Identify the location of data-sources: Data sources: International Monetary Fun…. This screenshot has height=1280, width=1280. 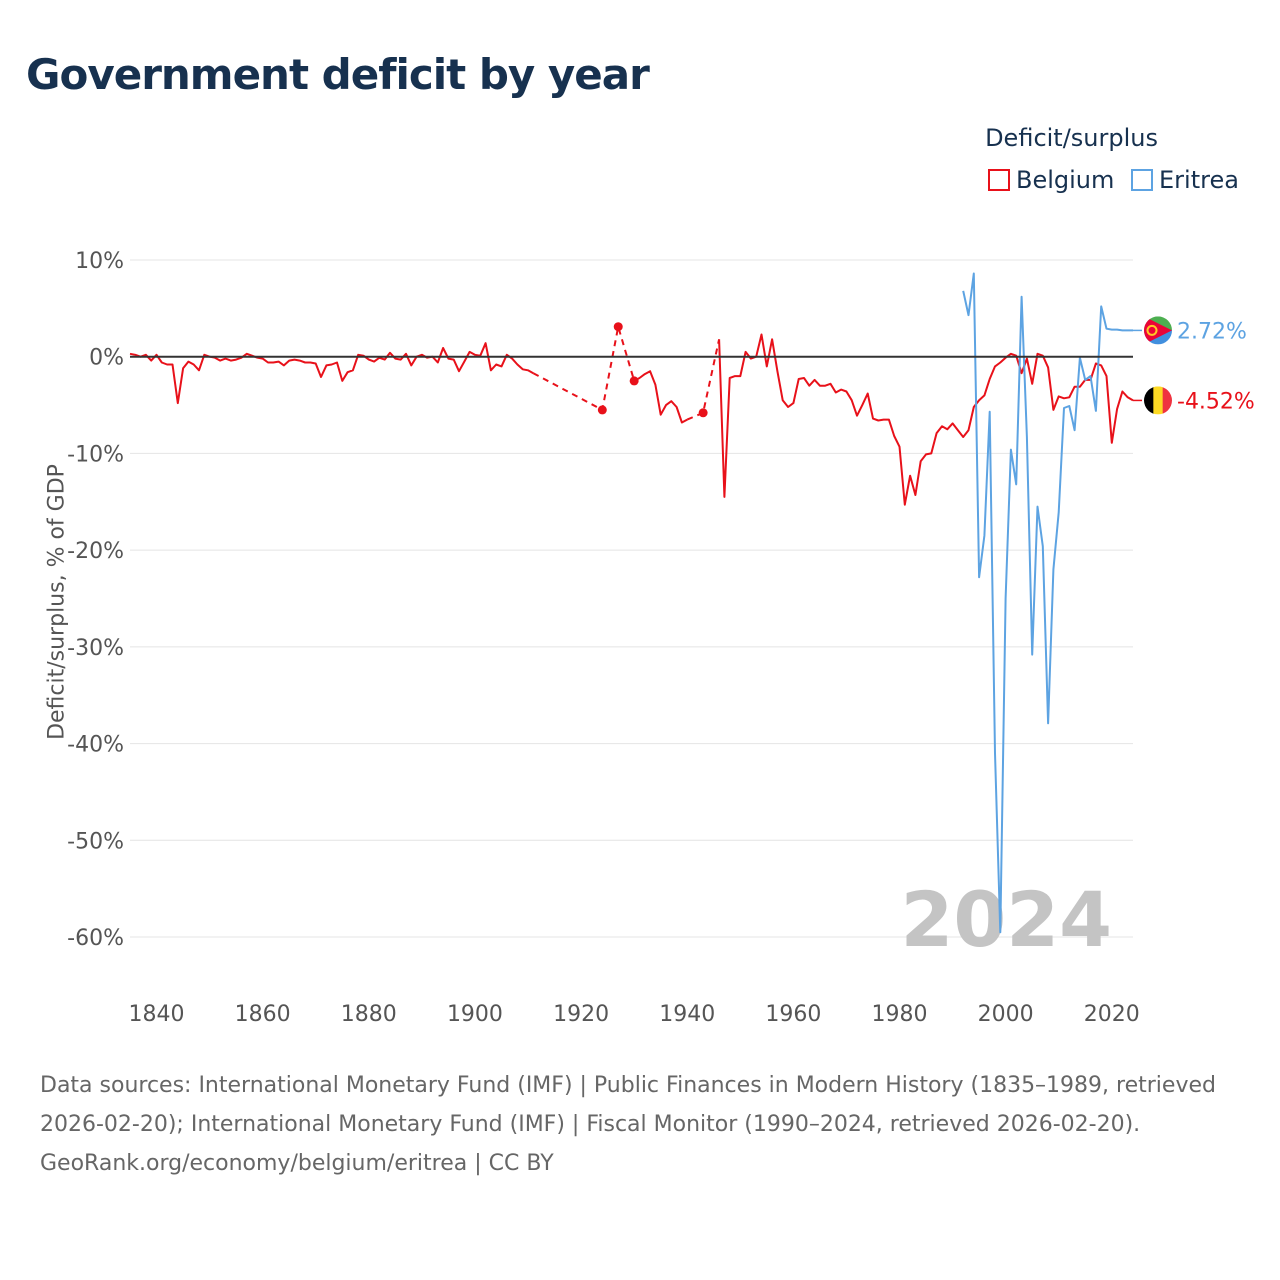
(628, 1105).